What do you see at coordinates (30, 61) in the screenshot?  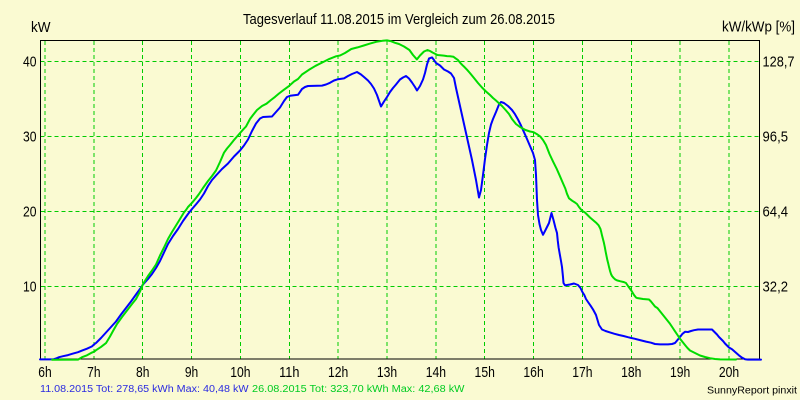 I see `svg-text: 40` at bounding box center [30, 61].